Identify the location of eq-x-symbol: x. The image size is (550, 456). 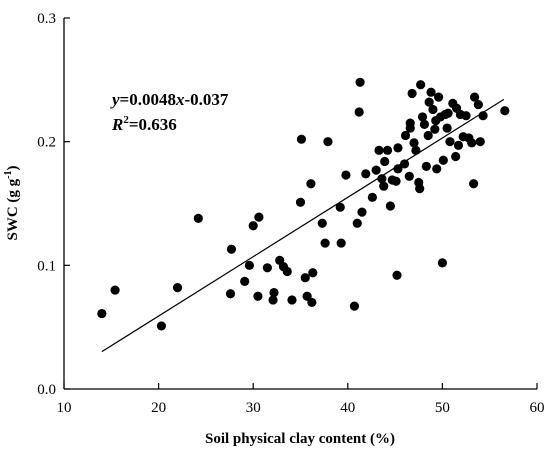
(180, 99).